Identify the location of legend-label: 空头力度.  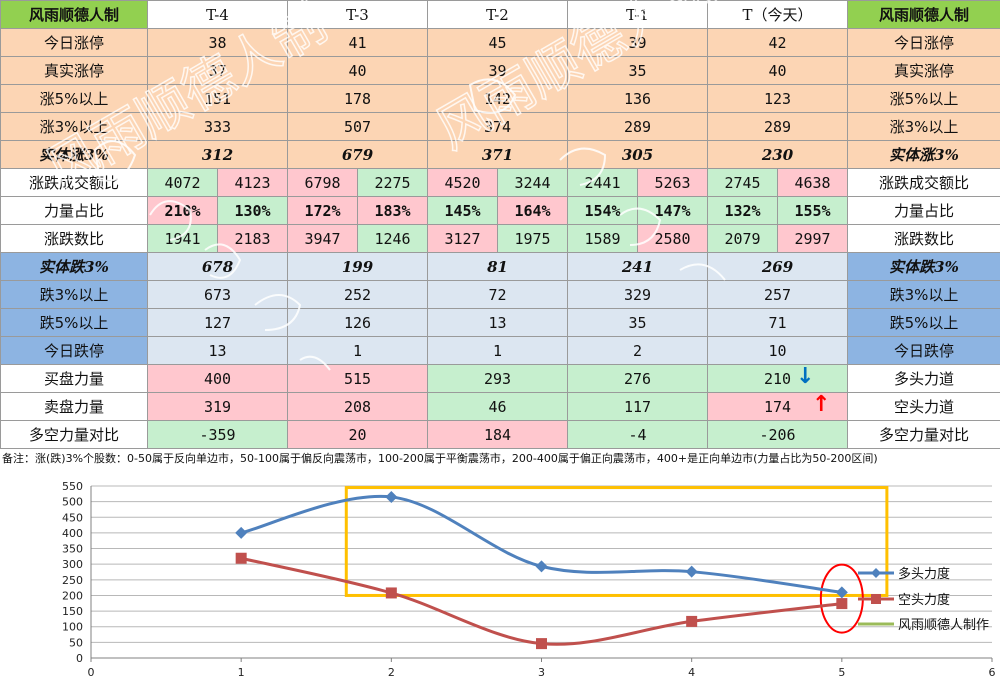
(924, 600).